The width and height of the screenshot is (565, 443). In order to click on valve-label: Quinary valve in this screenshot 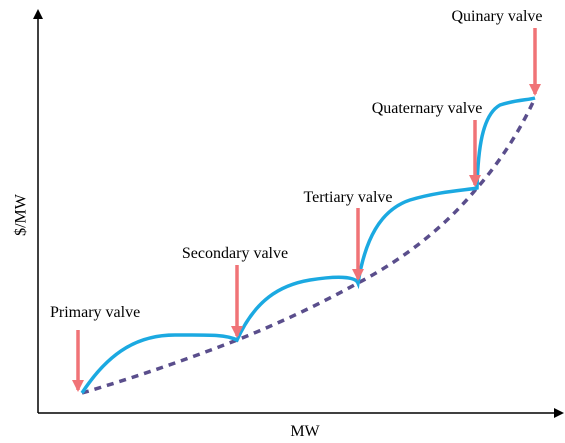, I will do `click(496, 16)`.